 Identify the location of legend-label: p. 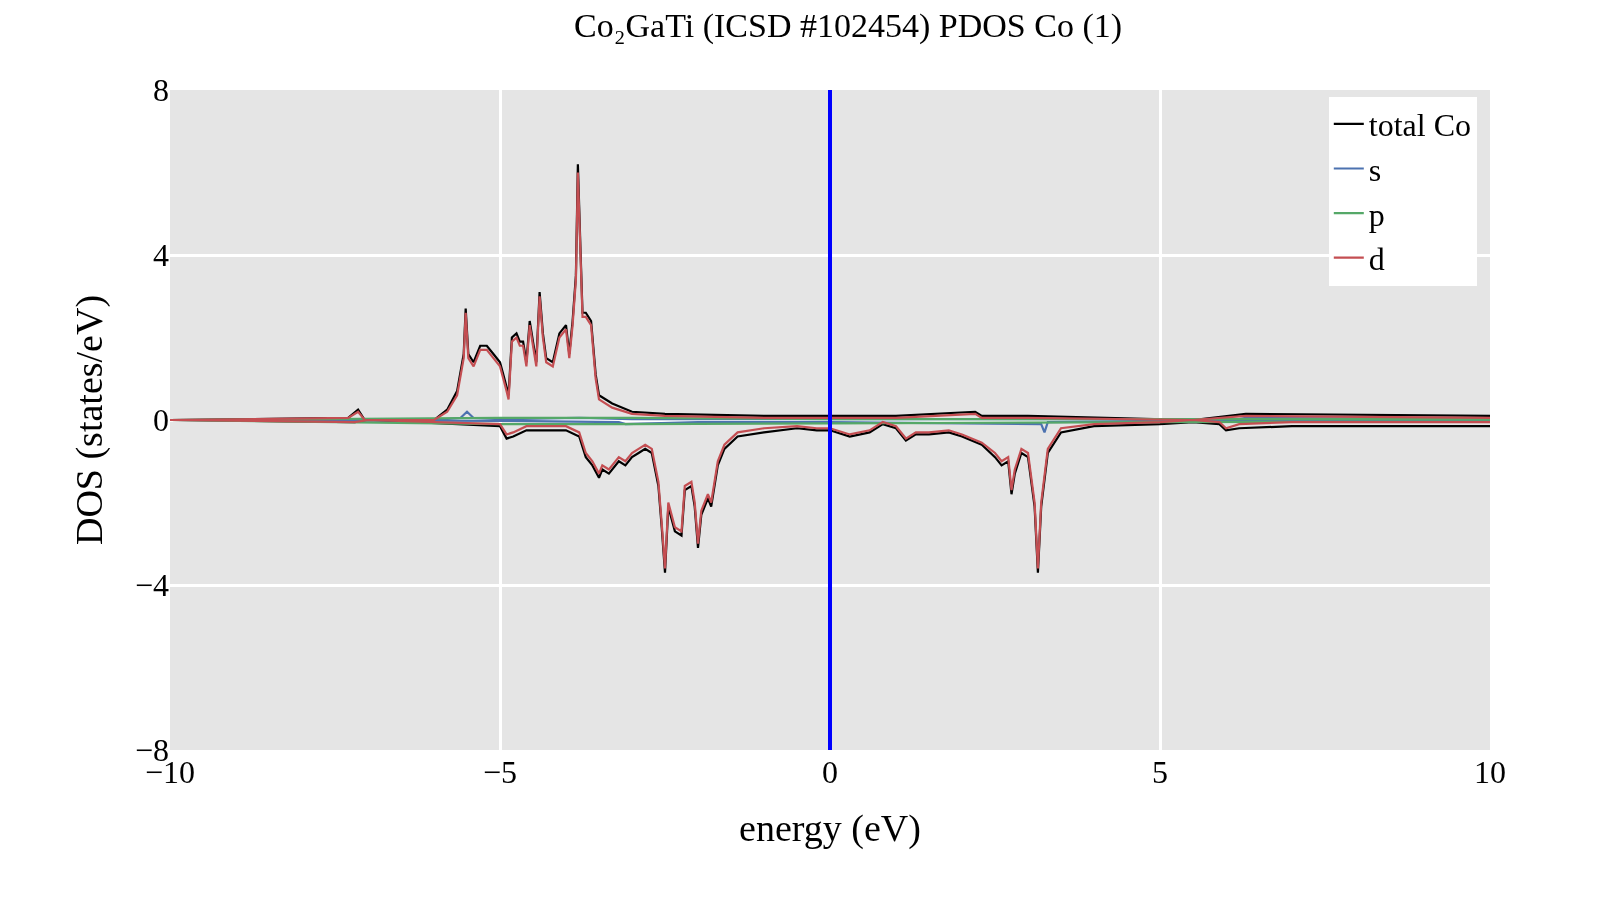
(1376, 214).